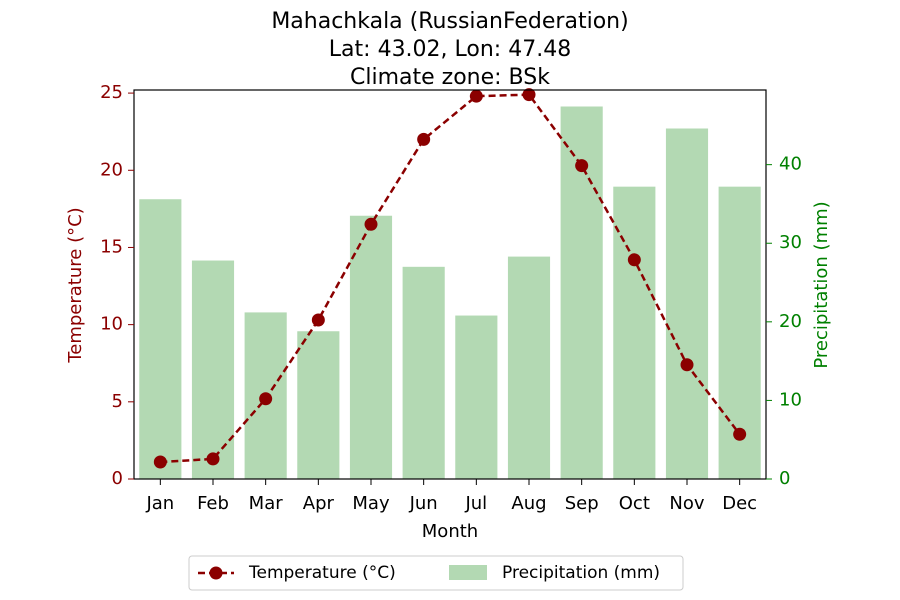 The image size is (900, 600). What do you see at coordinates (371, 503) in the screenshot?
I see `x-tick-label: May` at bounding box center [371, 503].